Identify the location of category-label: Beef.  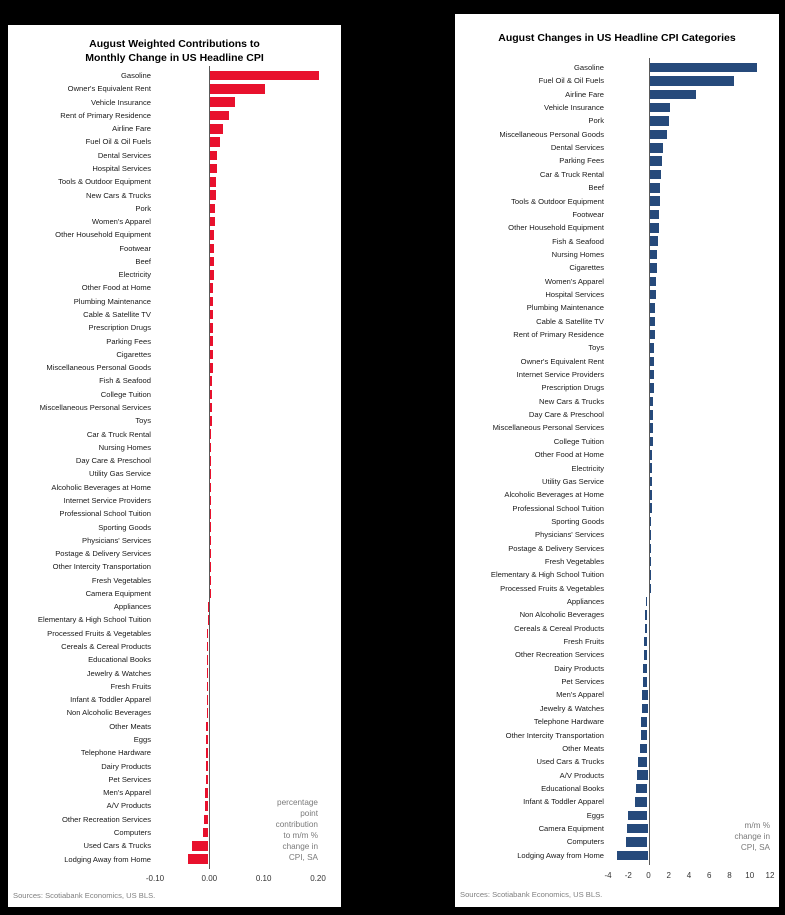
(143, 261).